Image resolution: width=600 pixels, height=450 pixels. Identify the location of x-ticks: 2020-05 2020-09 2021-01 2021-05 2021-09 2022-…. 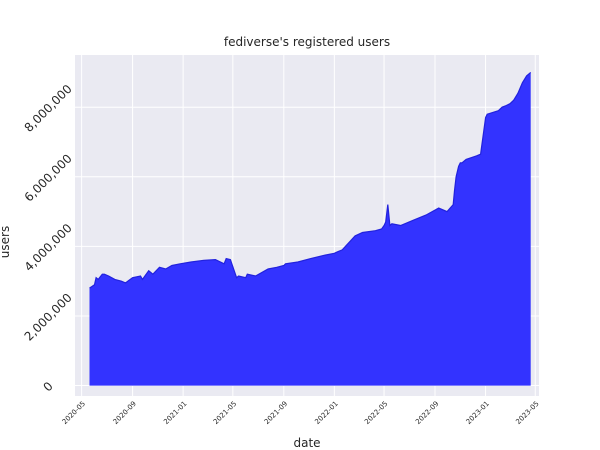
(301, 413).